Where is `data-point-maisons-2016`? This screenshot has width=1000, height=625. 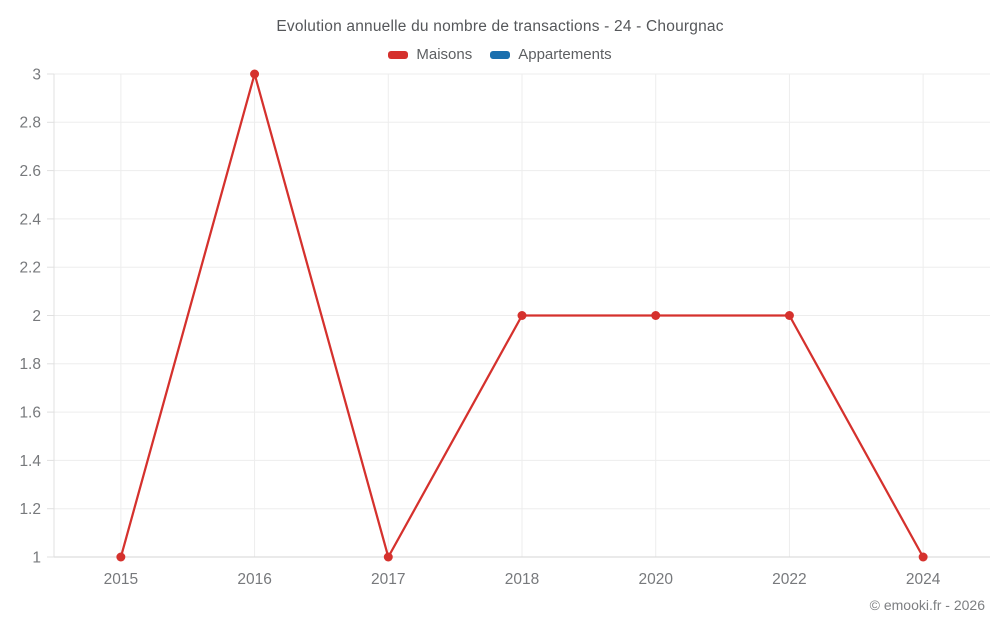
data-point-maisons-2016 is located at coordinates (255, 74).